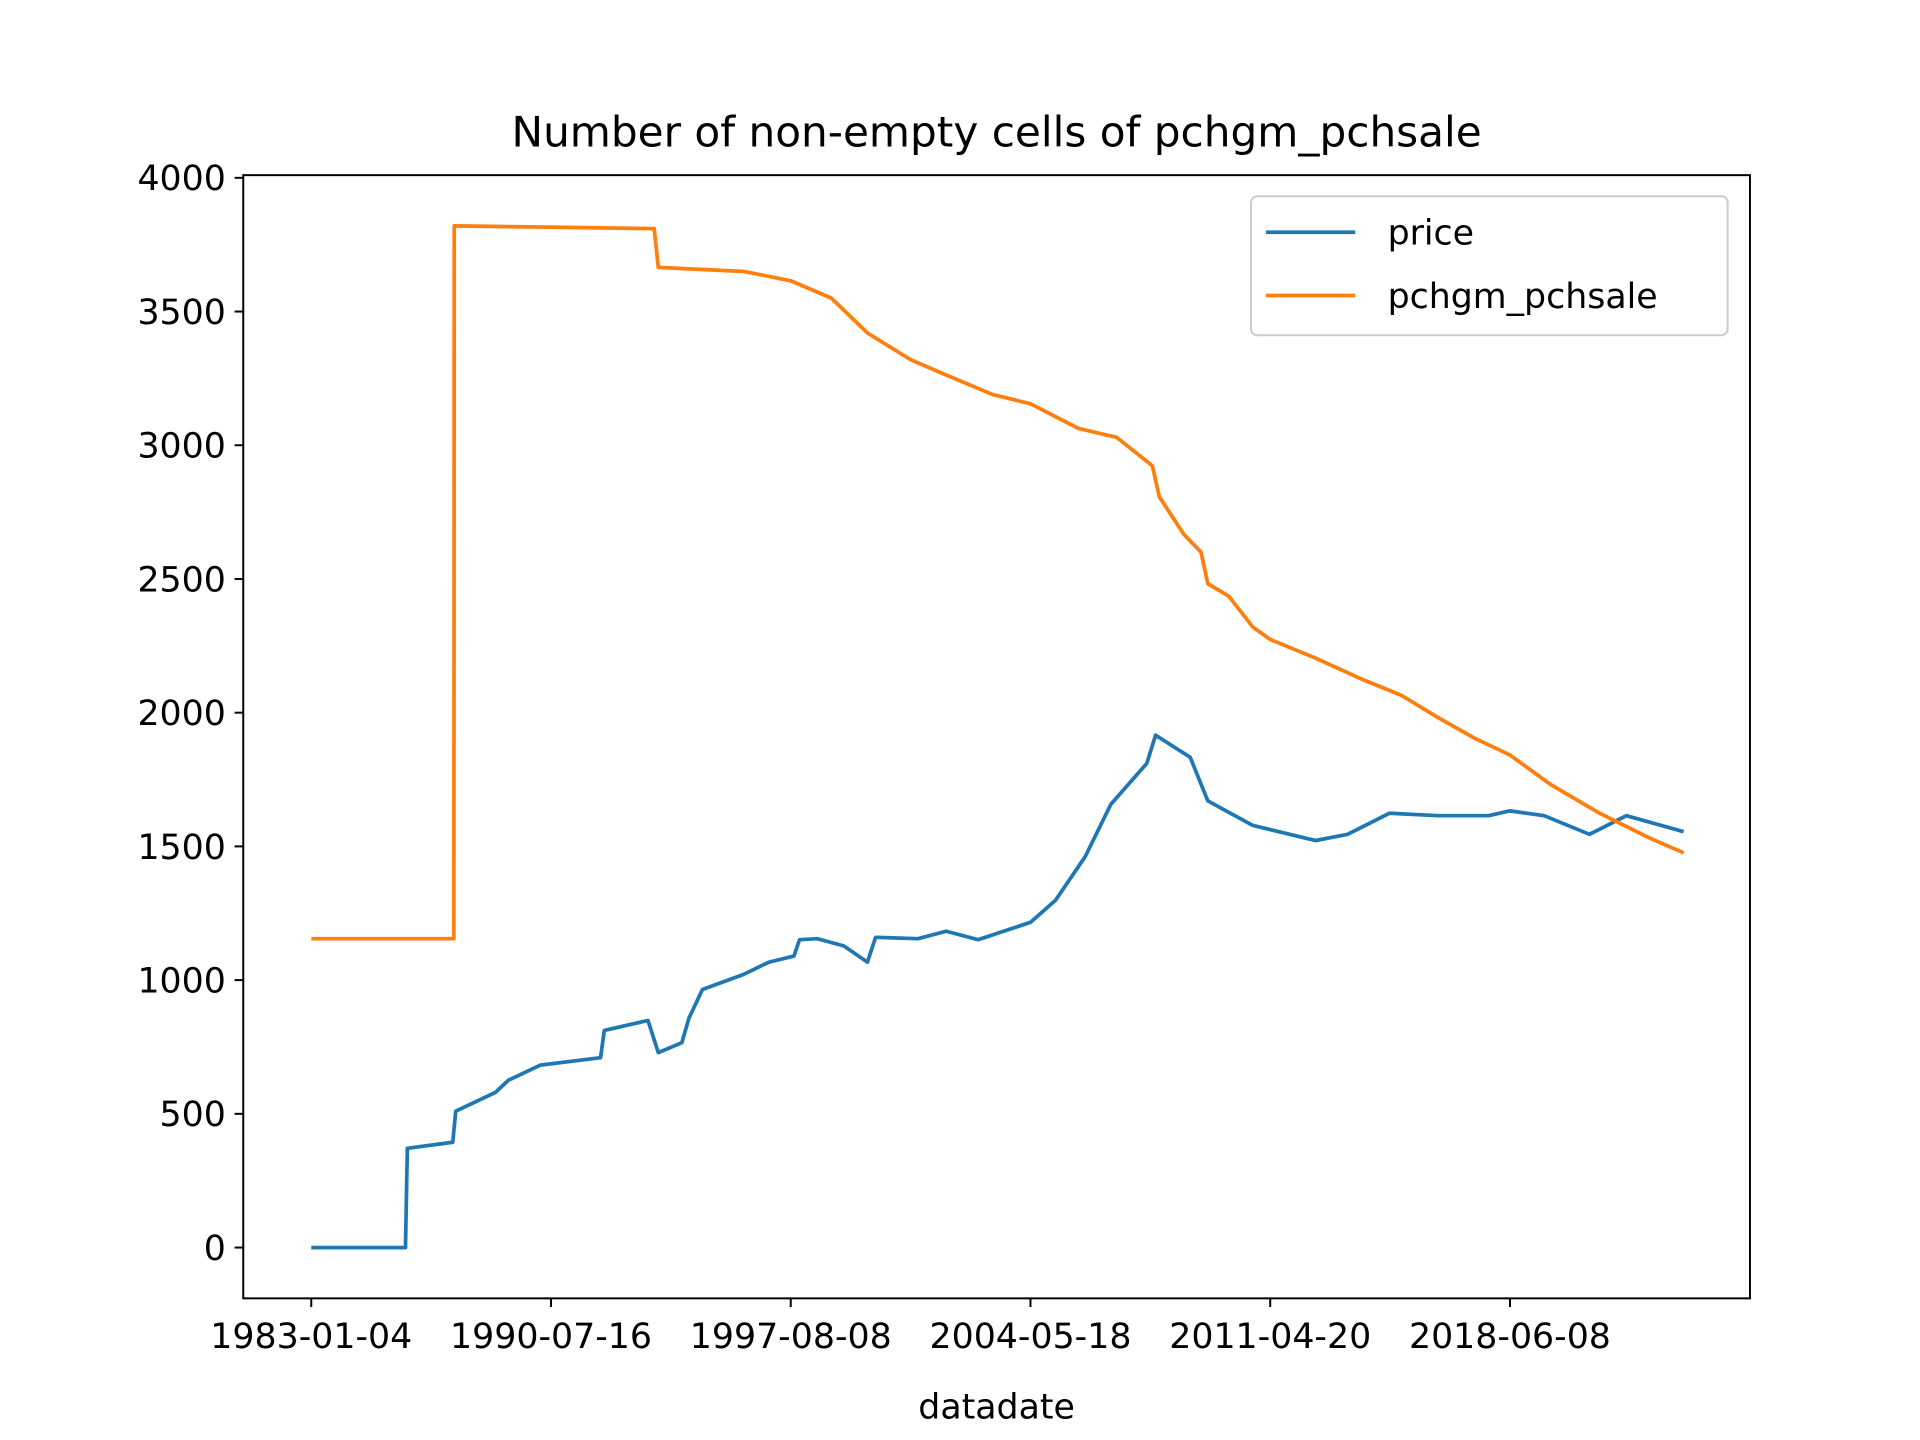  What do you see at coordinates (181, 313) in the screenshot?
I see `y-tick-label: 3500` at bounding box center [181, 313].